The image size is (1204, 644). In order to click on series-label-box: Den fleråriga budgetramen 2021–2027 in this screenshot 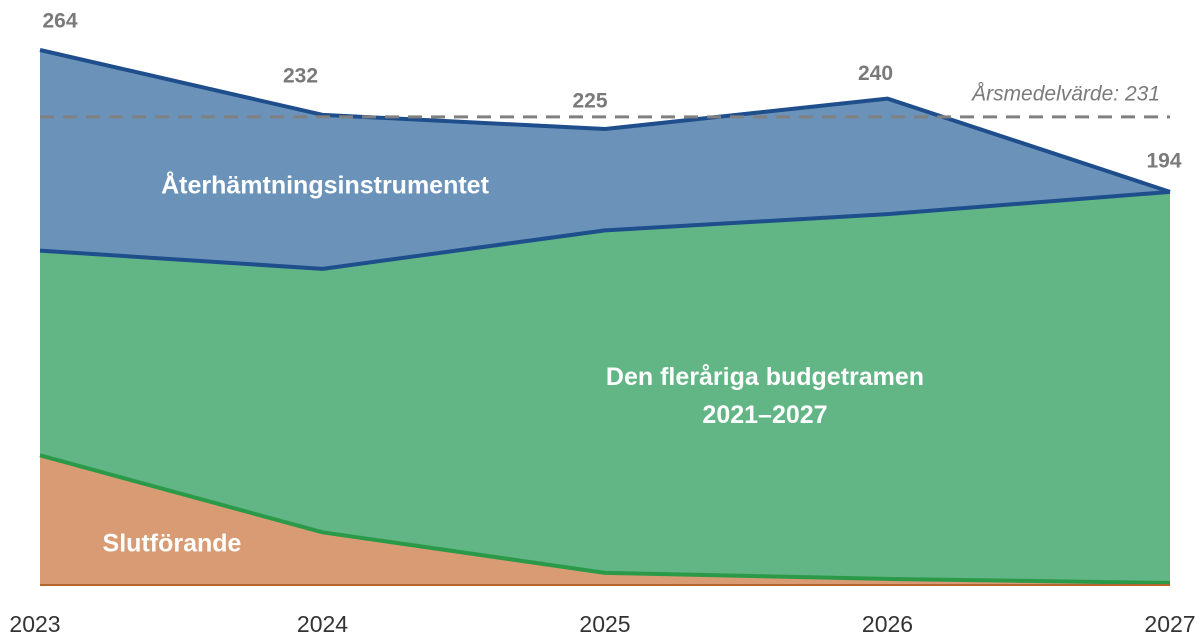, I will do `click(765, 396)`.